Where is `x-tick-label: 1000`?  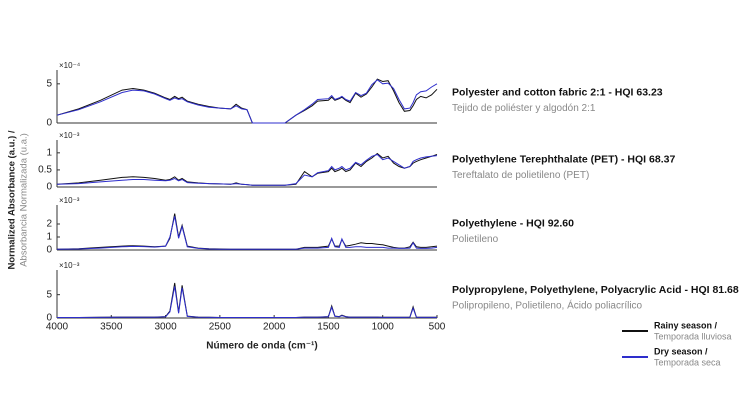
x-tick-label: 1000 is located at coordinates (383, 327).